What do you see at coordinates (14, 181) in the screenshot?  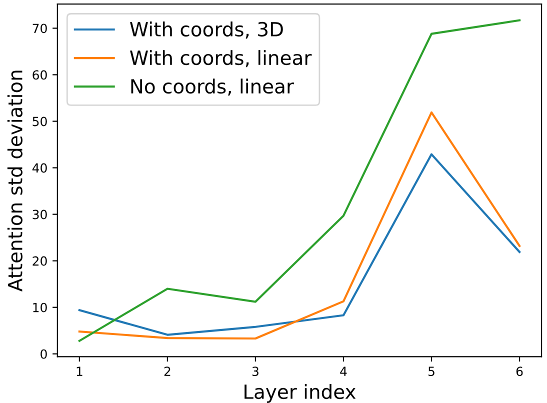 I see `y-axis-title: Attention std deviation` at bounding box center [14, 181].